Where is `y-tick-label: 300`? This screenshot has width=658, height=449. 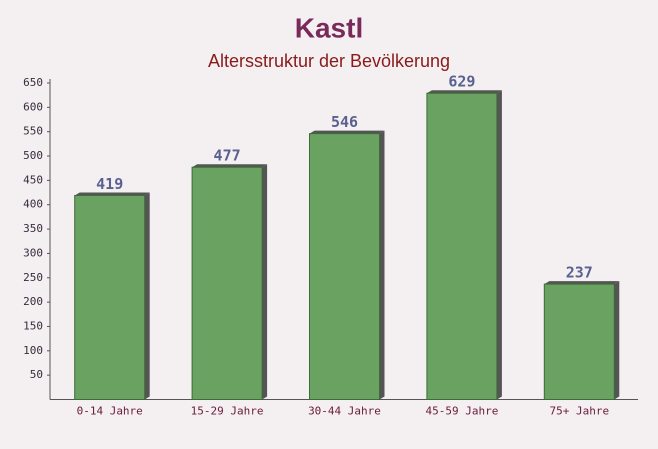 y-tick-label: 300 is located at coordinates (33, 252).